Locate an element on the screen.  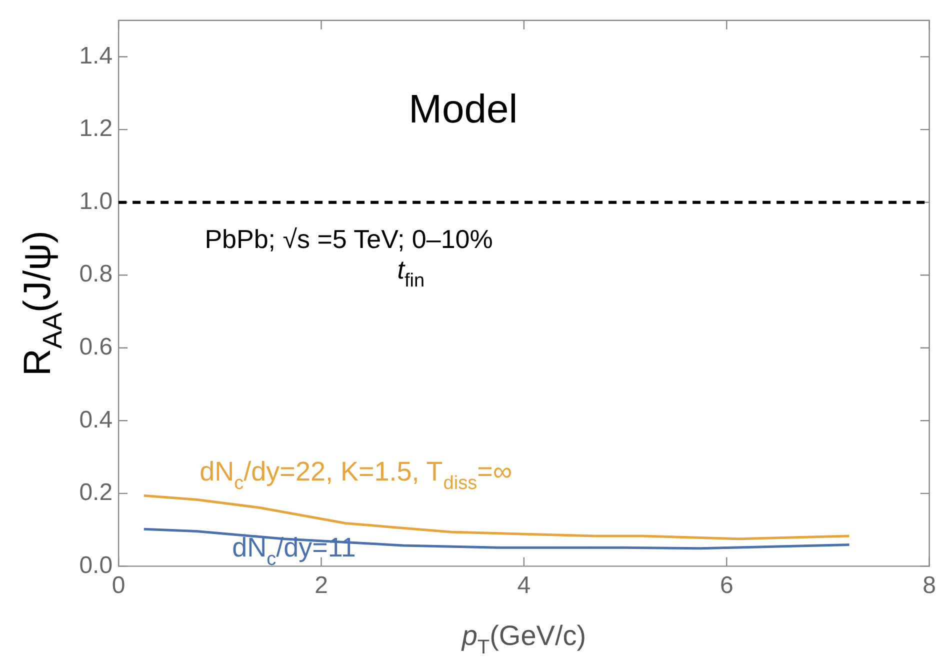
y-tick-label: 0.2 is located at coordinates (96, 492).